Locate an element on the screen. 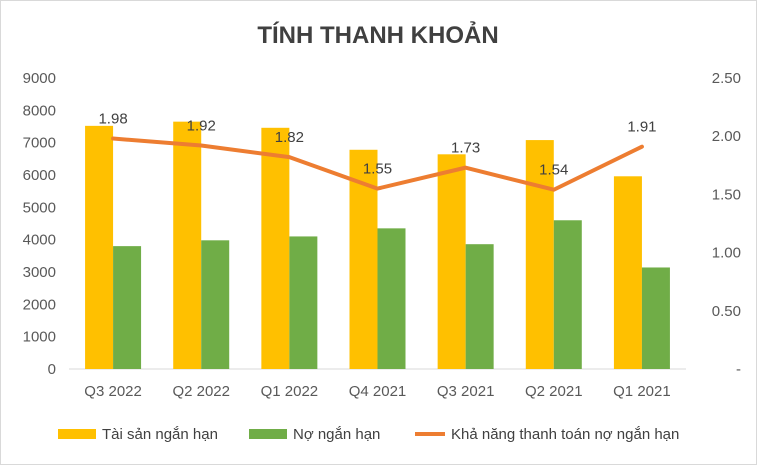 Image resolution: width=757 pixels, height=466 pixels. y-left-tick-label: 5000 is located at coordinates (39, 207).